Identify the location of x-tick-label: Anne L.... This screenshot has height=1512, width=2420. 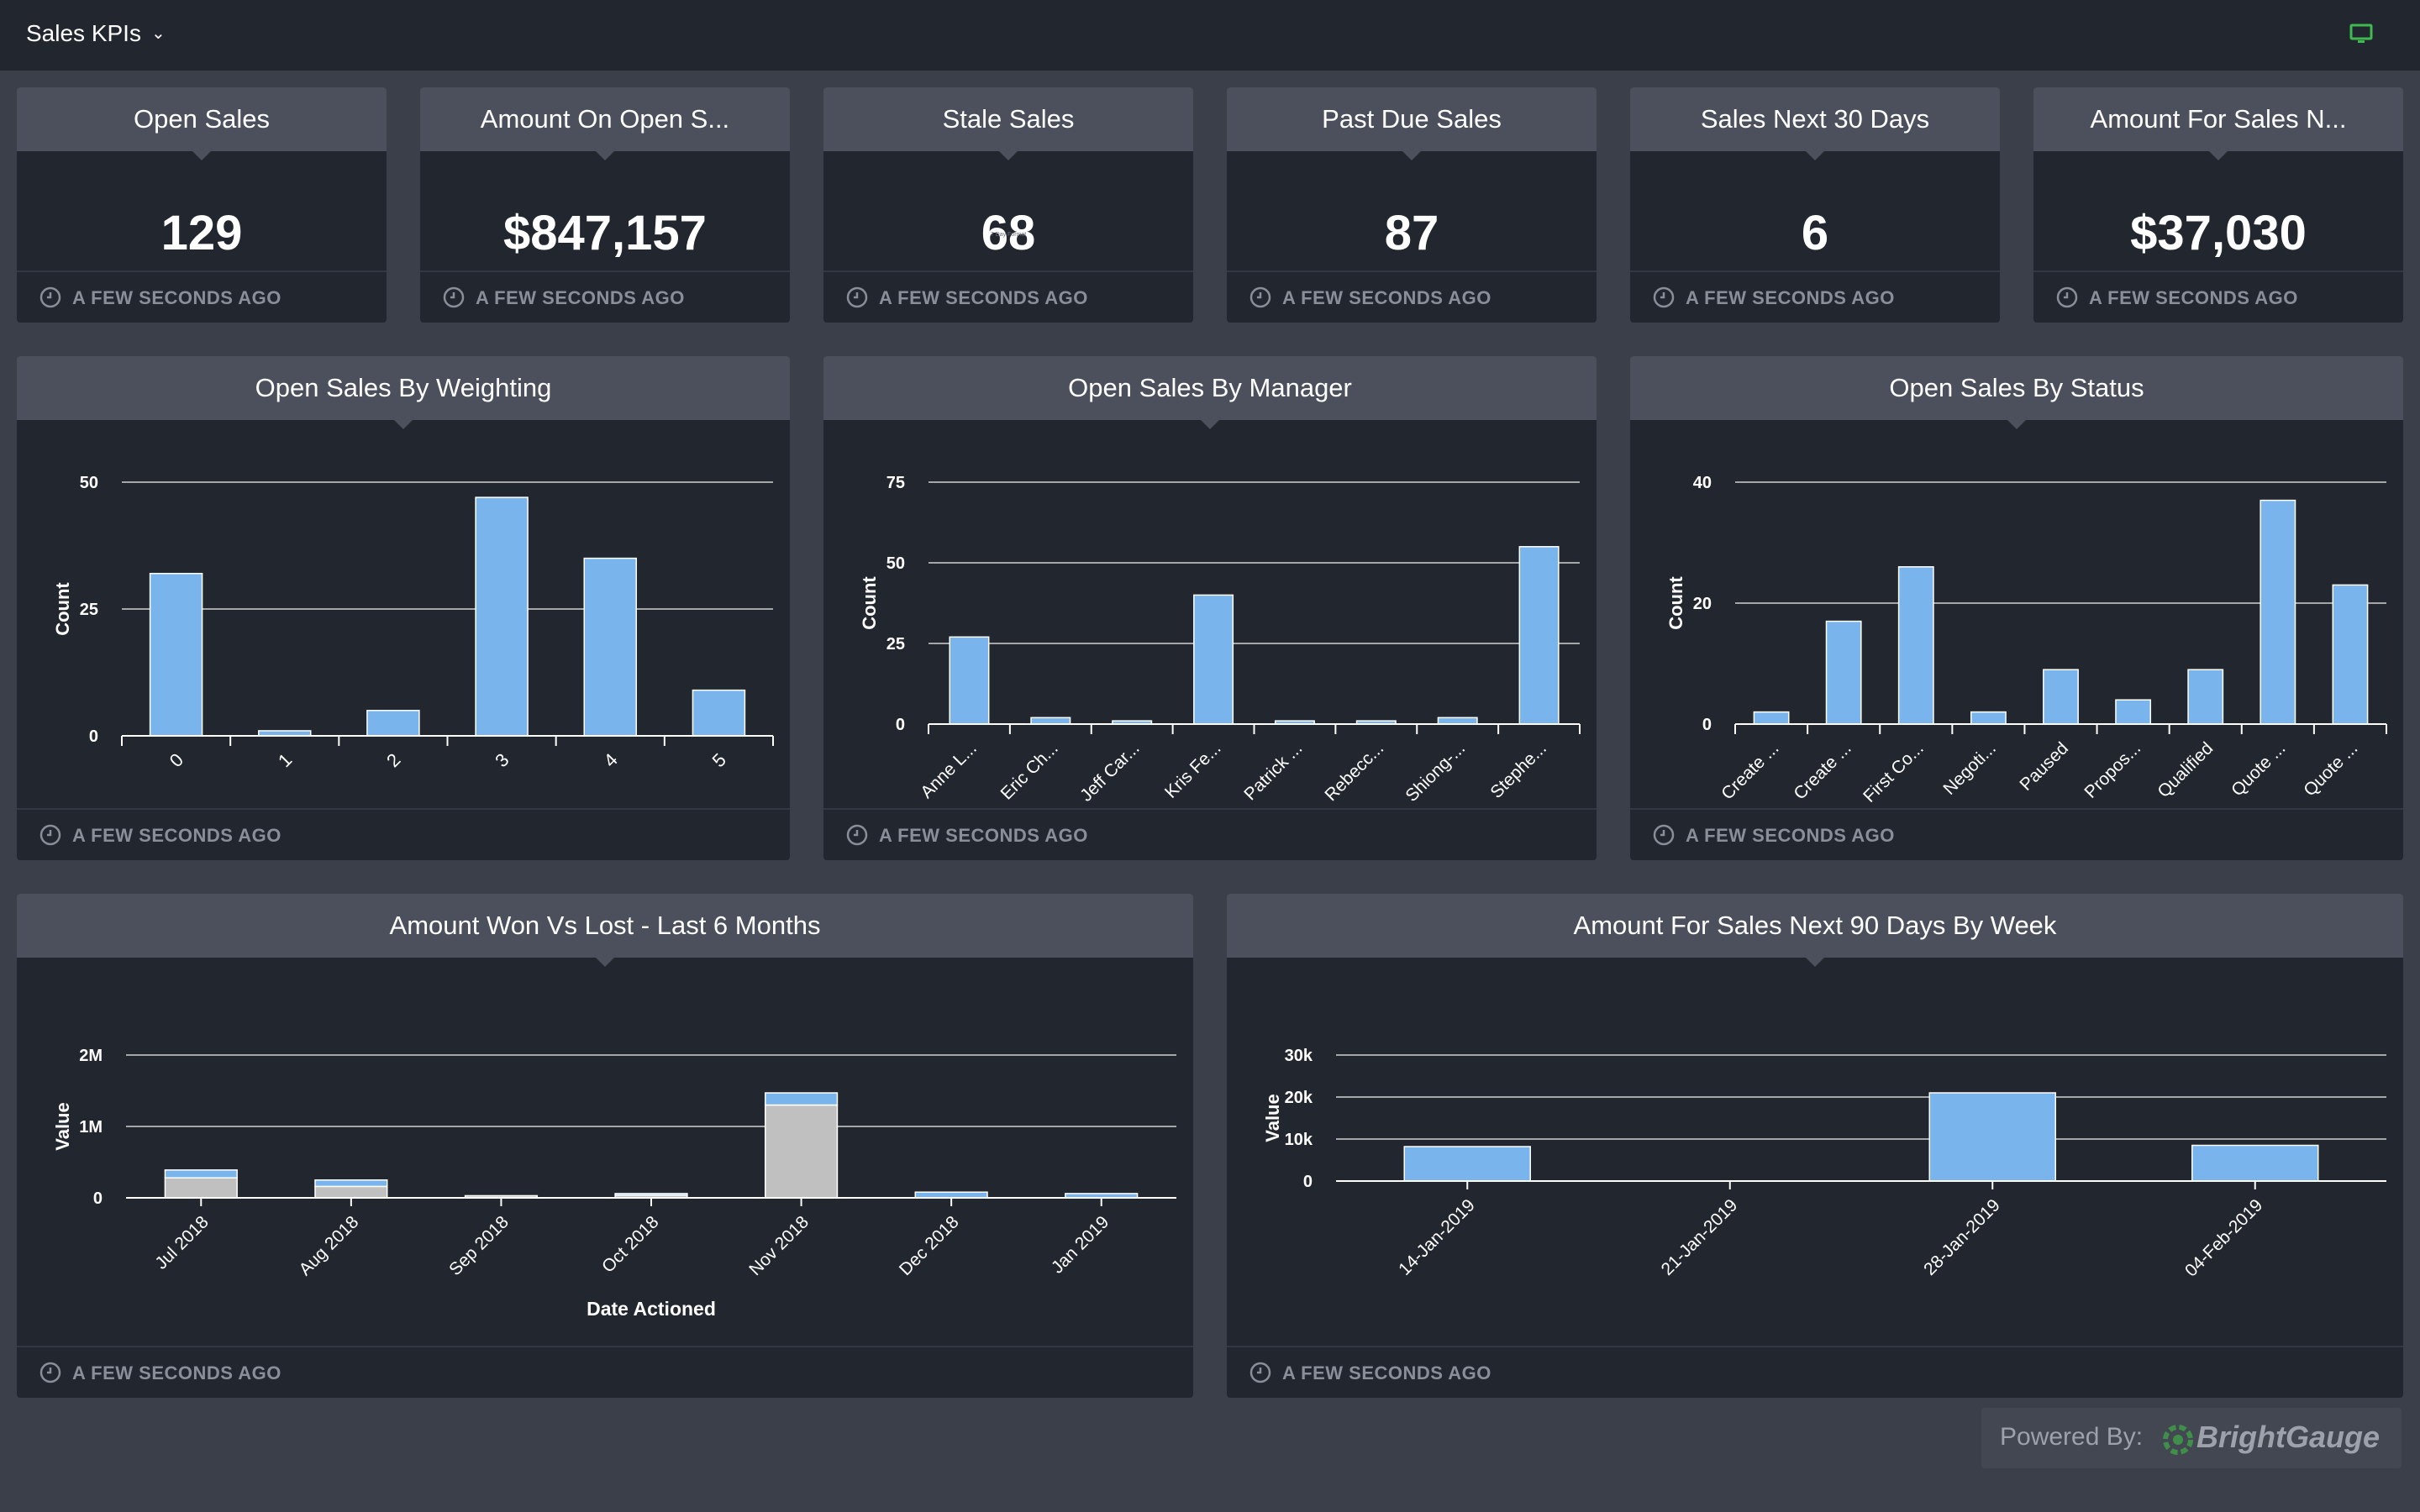
(949, 770).